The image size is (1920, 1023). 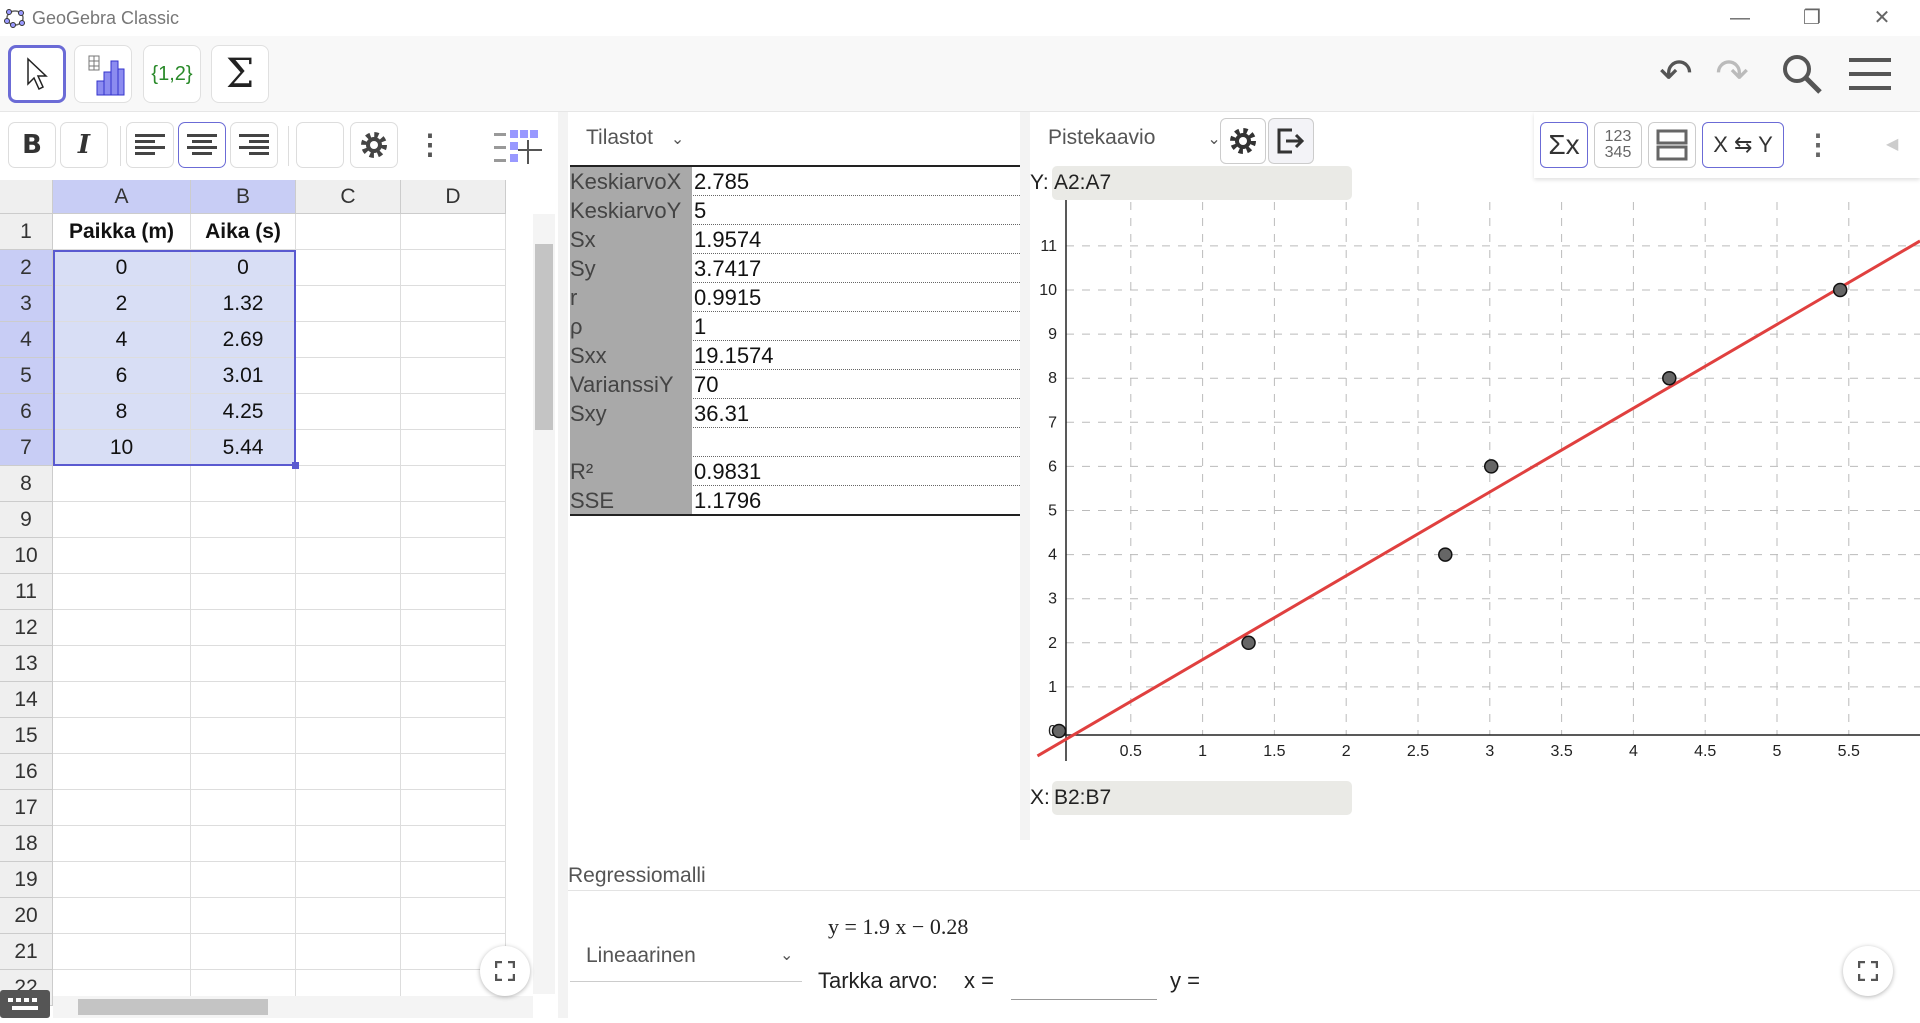 I want to click on table-cell: 4, so click(x=122, y=340).